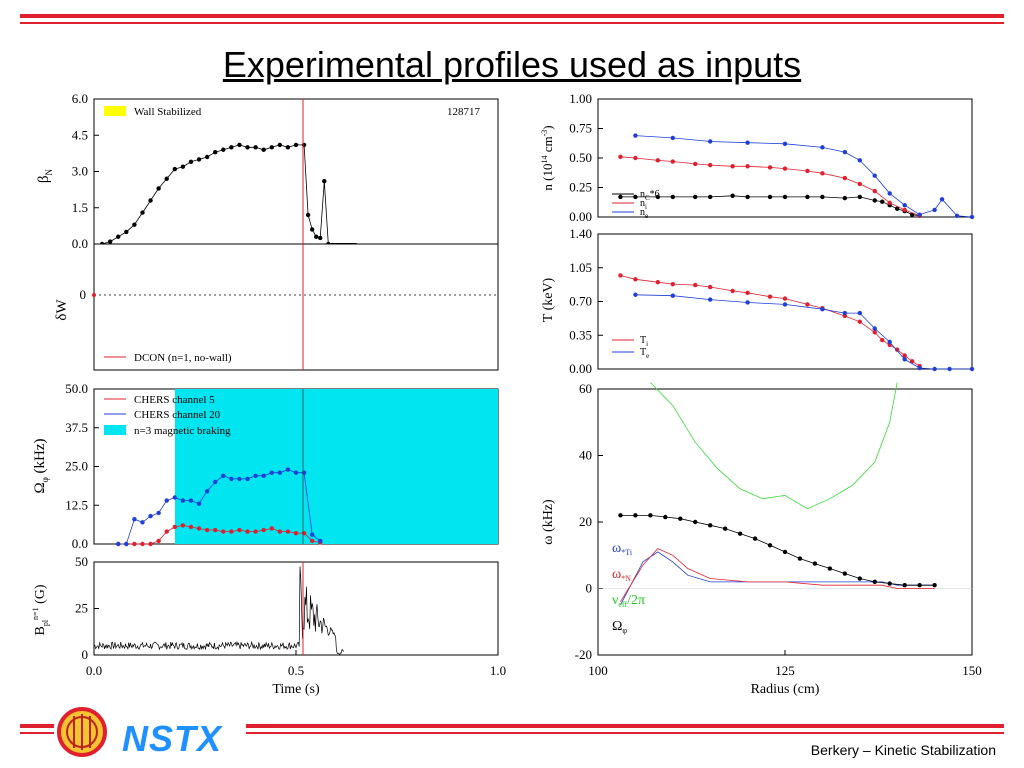  What do you see at coordinates (972, 670) in the screenshot?
I see `xtick-label: 150` at bounding box center [972, 670].